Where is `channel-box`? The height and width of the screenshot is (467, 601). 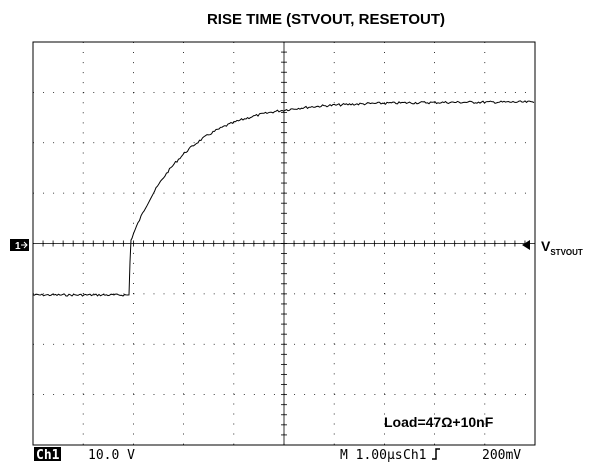 channel-box is located at coordinates (47, 454).